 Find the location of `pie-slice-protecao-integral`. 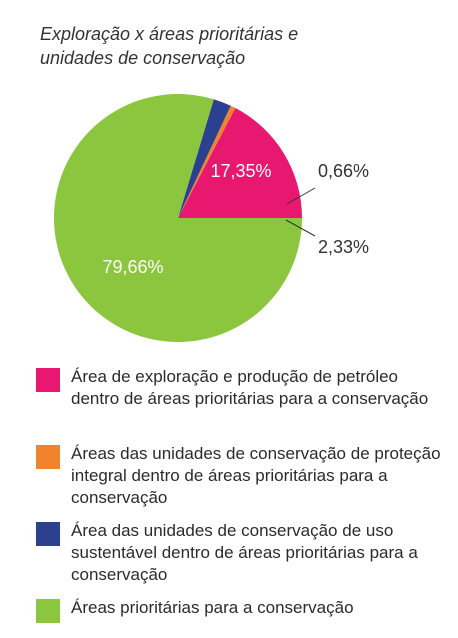

pie-slice-protecao-integral is located at coordinates (207, 161).